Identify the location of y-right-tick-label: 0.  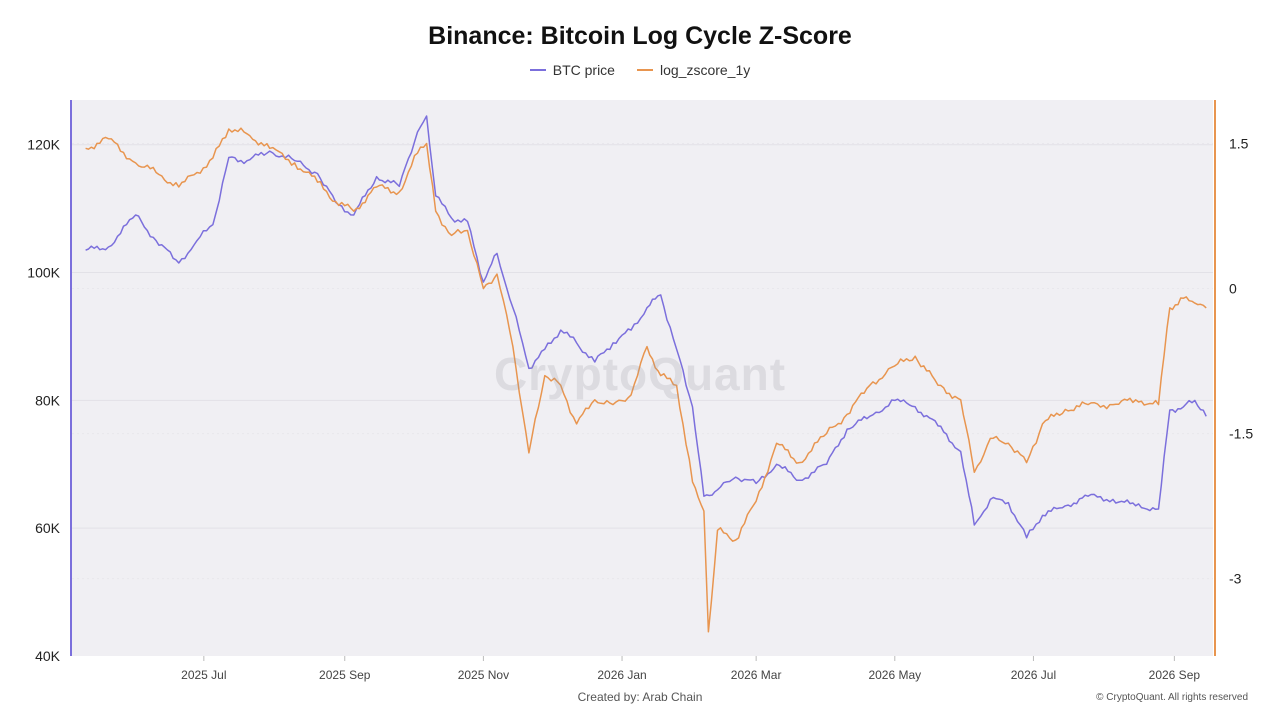
(1233, 289).